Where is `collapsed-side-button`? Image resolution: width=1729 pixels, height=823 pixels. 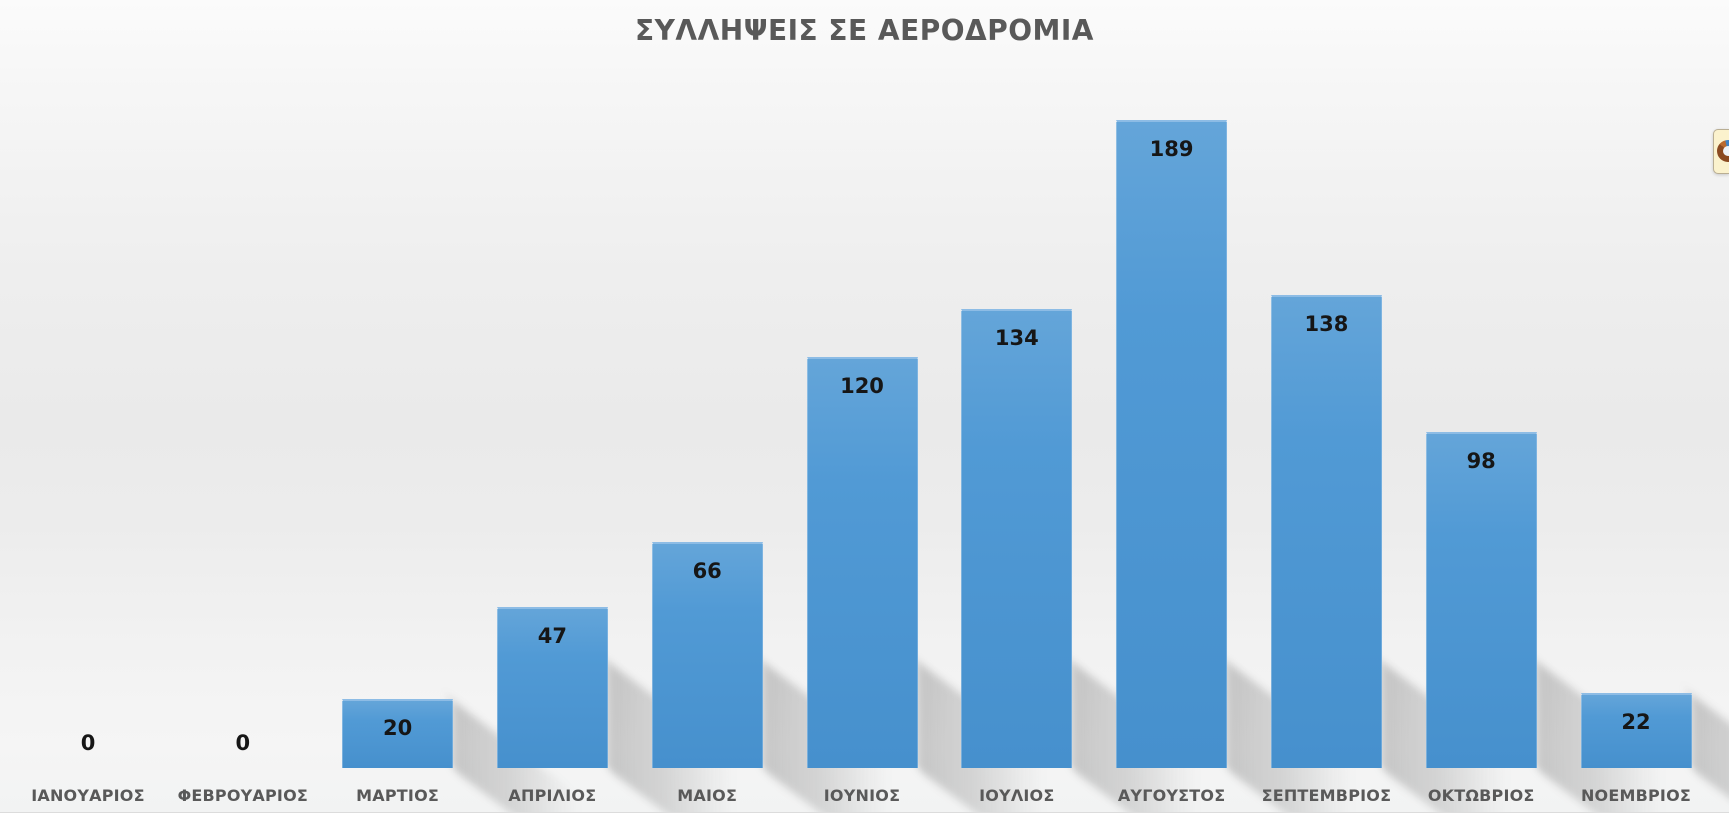
collapsed-side-button is located at coordinates (1721, 151).